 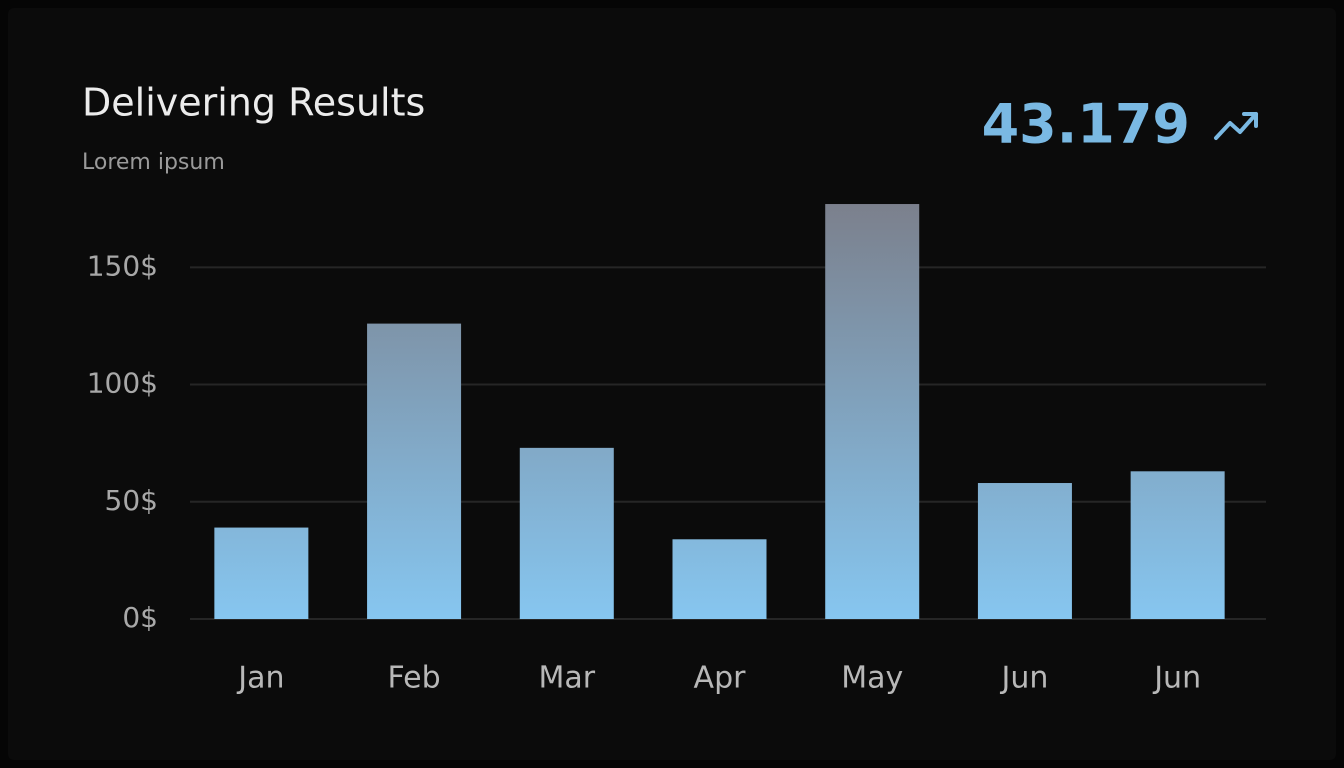 I want to click on x-tick-label: Jan, so click(x=260, y=678).